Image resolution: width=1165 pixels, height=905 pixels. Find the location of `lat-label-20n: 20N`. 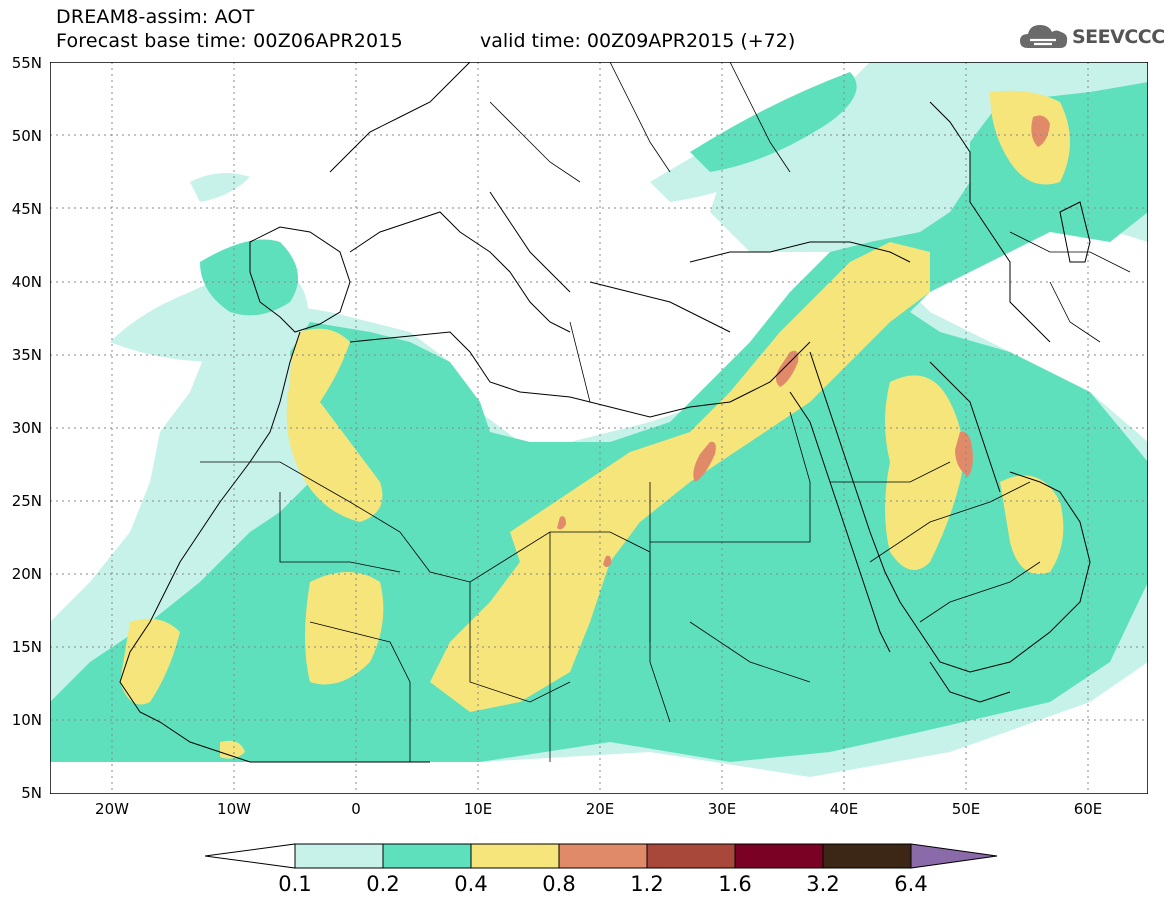

lat-label-20n: 20N is located at coordinates (26, 574).